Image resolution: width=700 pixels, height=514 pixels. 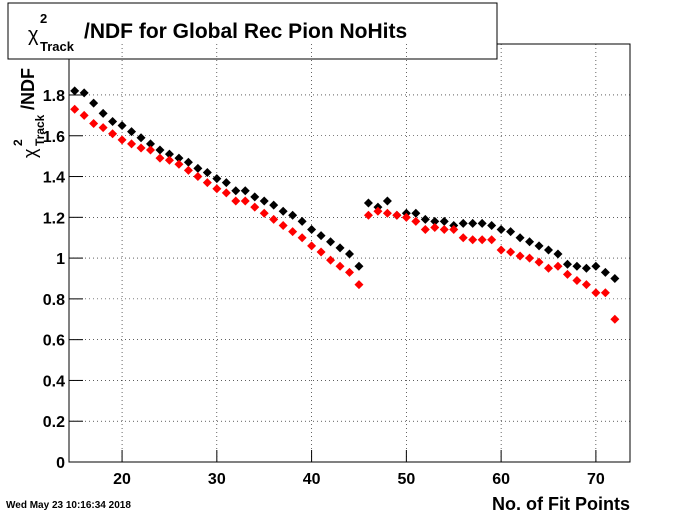 What do you see at coordinates (54, 341) in the screenshot?
I see `y-tick-label: 0.6` at bounding box center [54, 341].